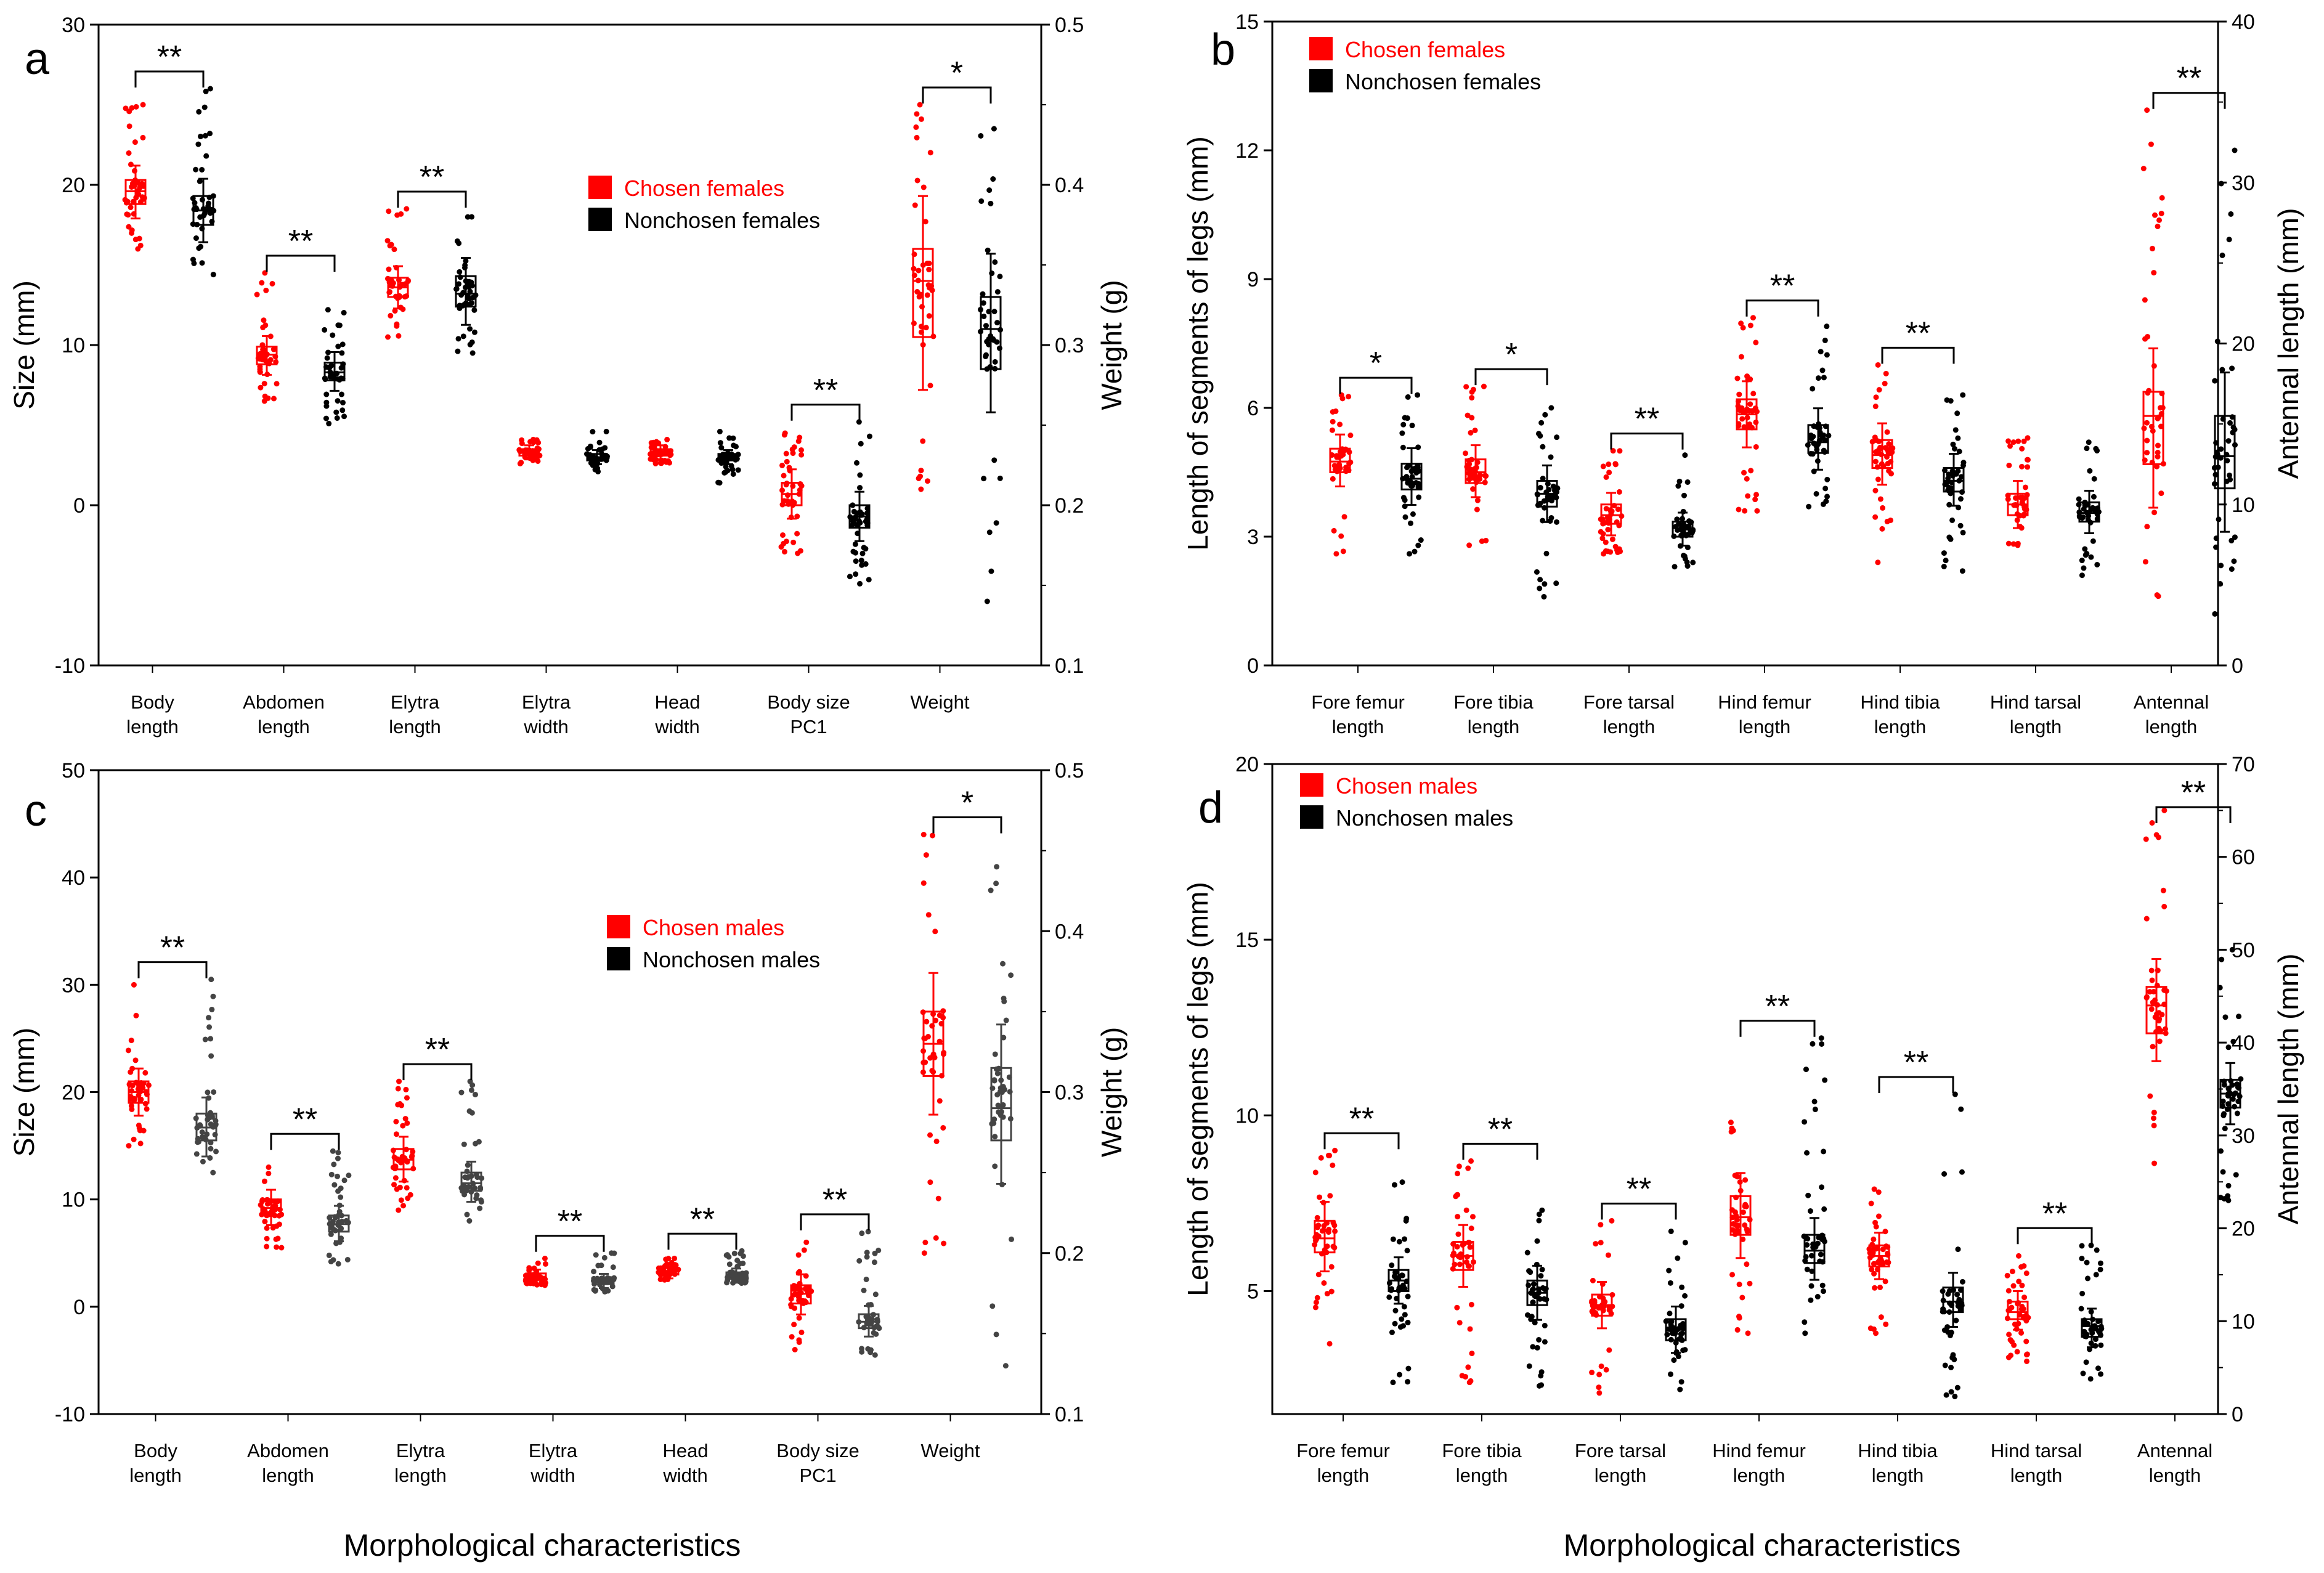 The image size is (2324, 1573). What do you see at coordinates (1223, 50) in the screenshot?
I see `panel-label: b` at bounding box center [1223, 50].